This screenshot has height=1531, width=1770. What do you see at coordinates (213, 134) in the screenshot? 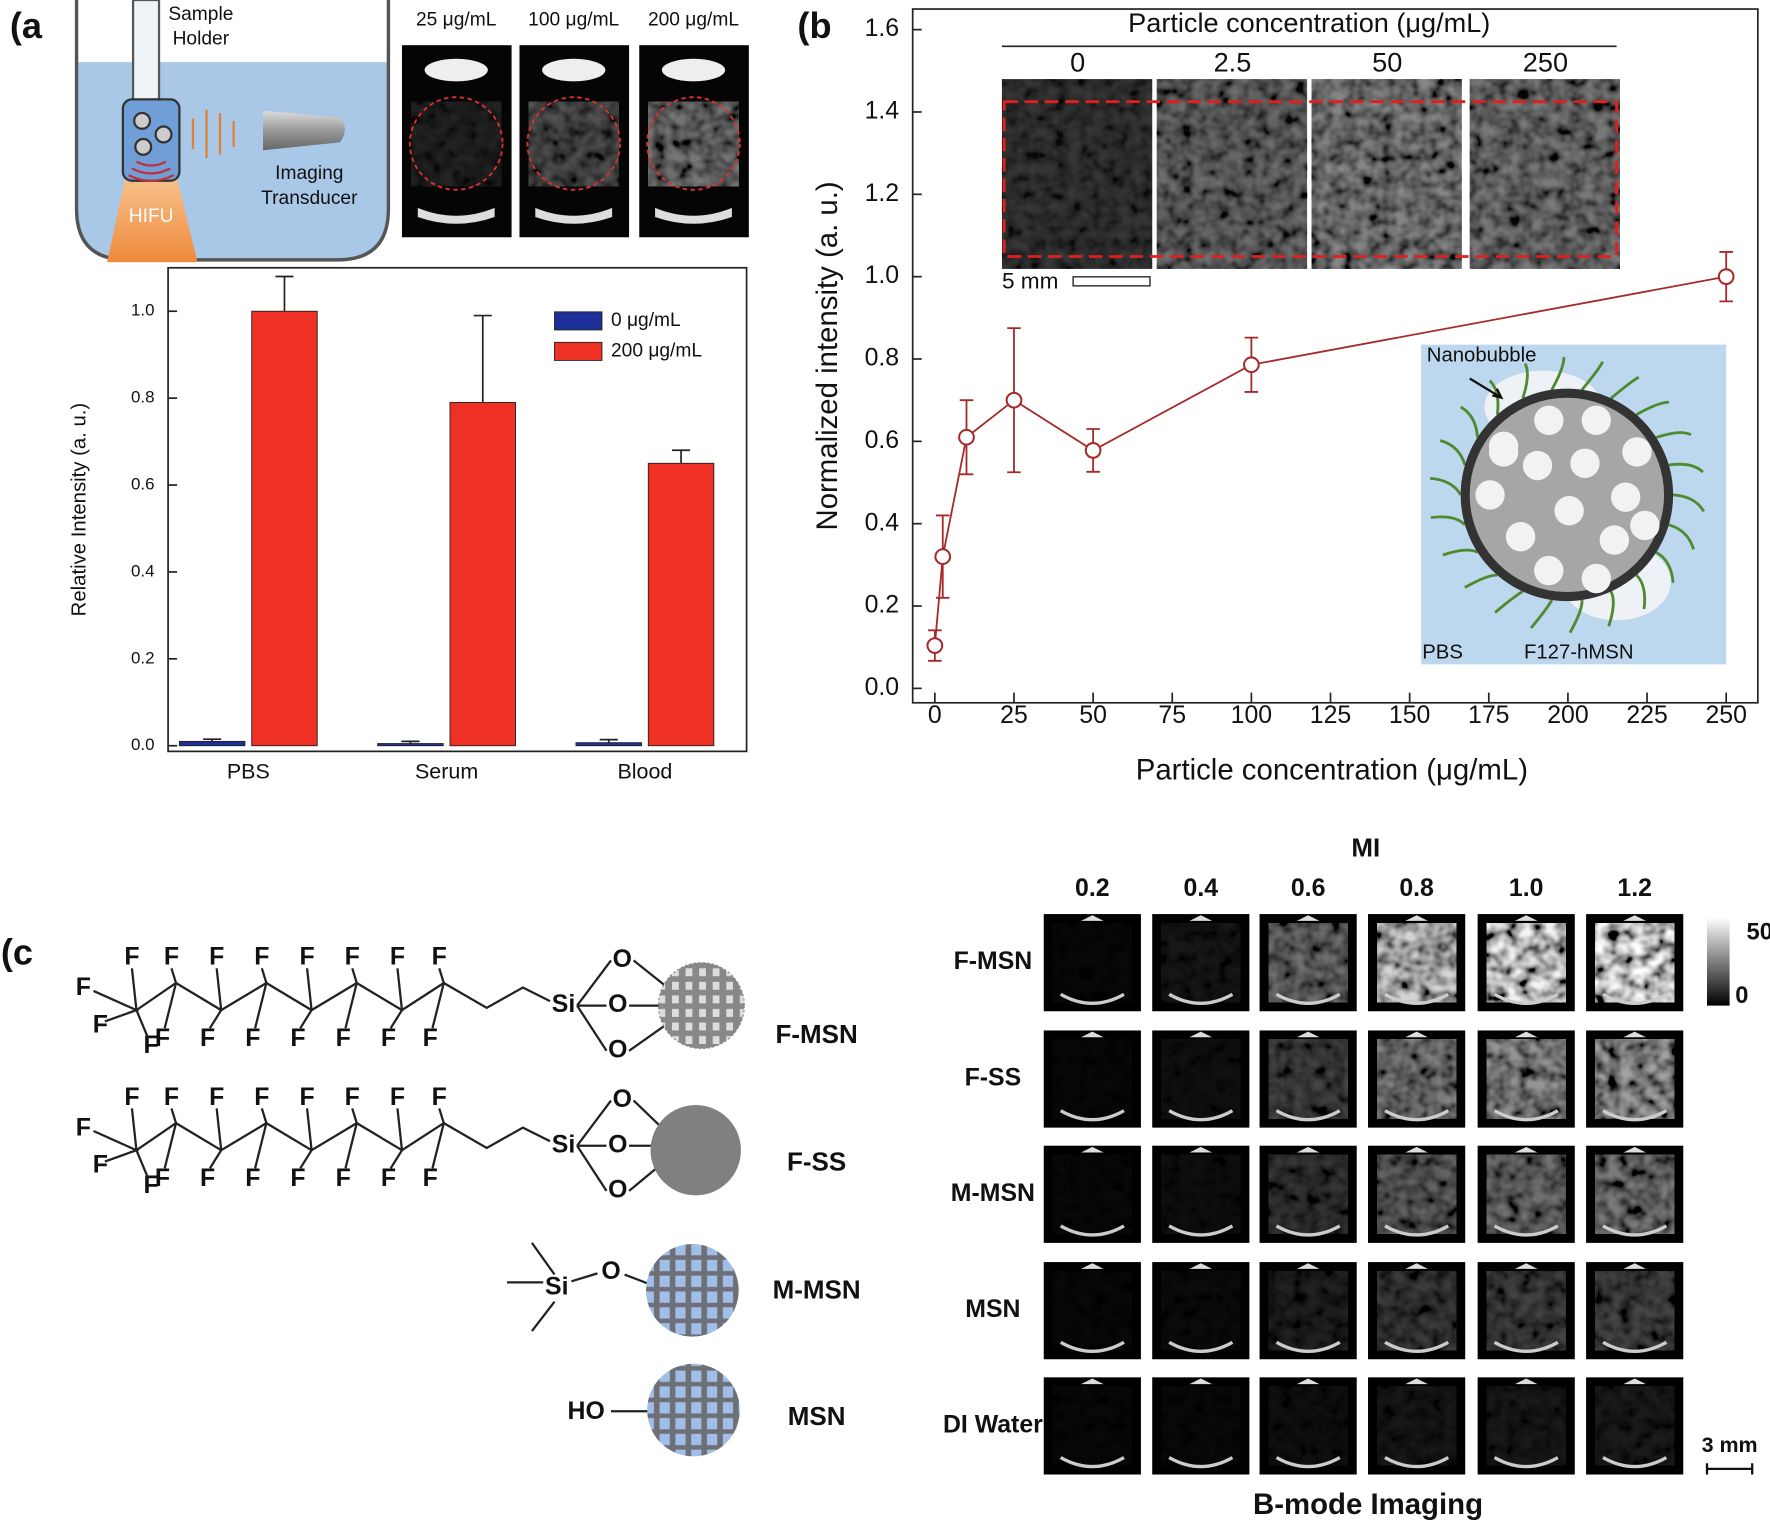
I see `ultrasound` at bounding box center [213, 134].